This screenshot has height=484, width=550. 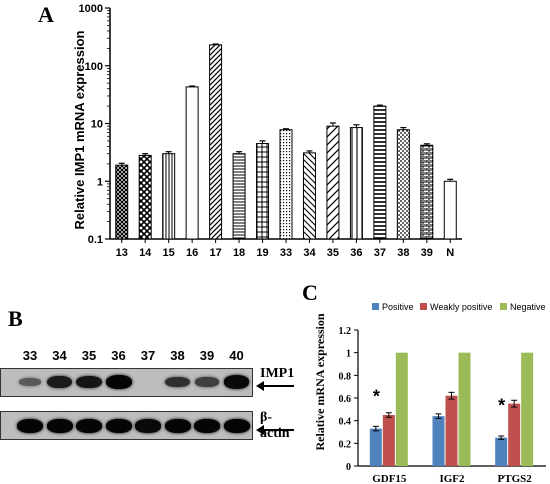 What do you see at coordinates (262, 253) in the screenshot?
I see `x-tick-label: 19` at bounding box center [262, 253].